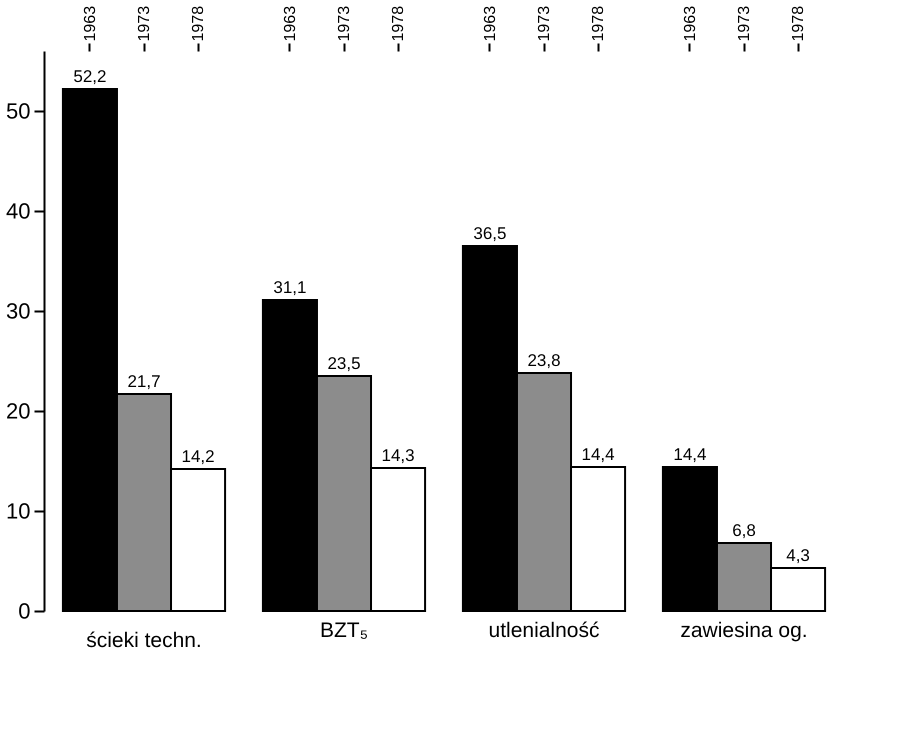 The image size is (900, 736). I want to click on y-tick-label: 10, so click(18, 511).